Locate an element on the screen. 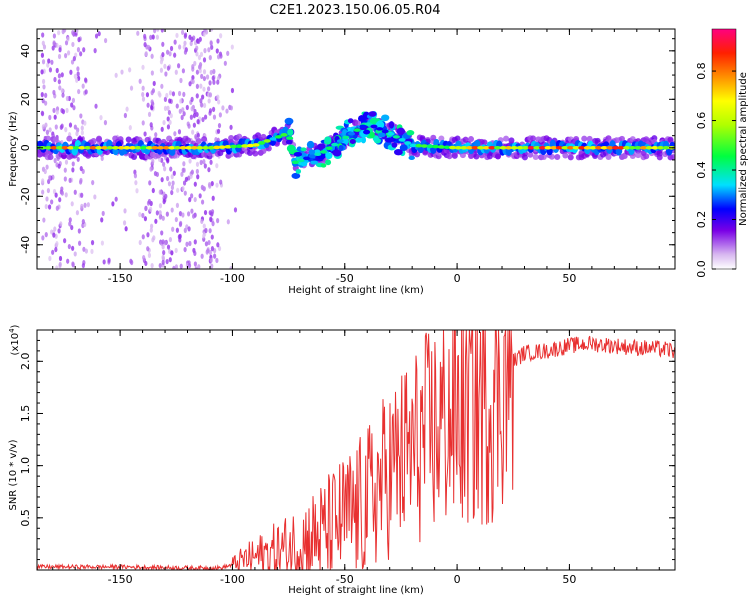 The image size is (750, 600). spectrogram-x-tick-label: -100 is located at coordinates (232, 278).